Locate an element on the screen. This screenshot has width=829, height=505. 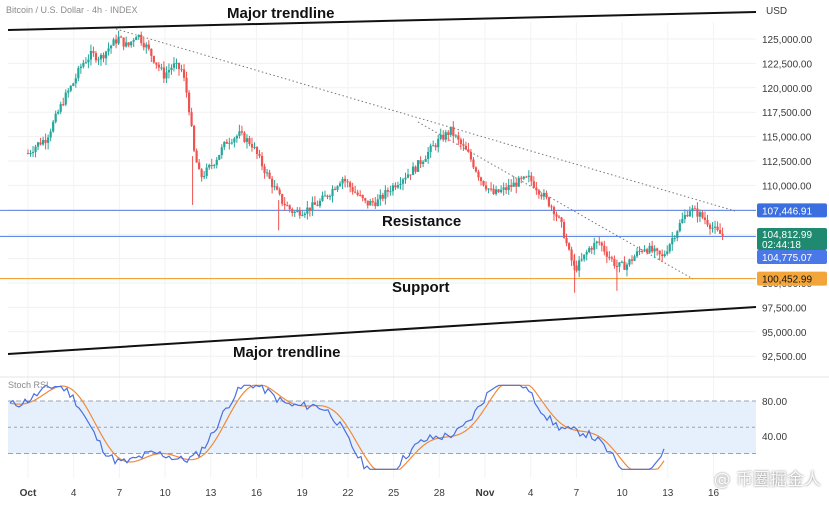
resistance-label: Resistance is located at coordinates (421, 221).